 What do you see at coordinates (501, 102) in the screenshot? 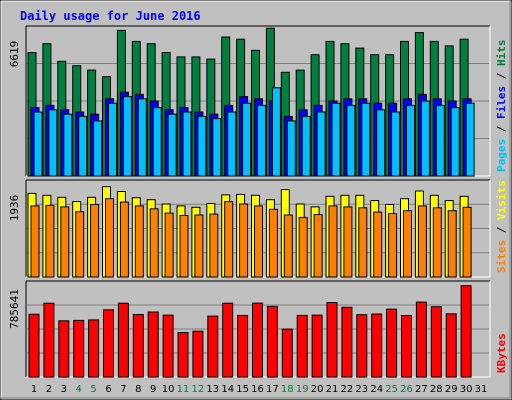
I see `legend-files: Files` at bounding box center [501, 102].